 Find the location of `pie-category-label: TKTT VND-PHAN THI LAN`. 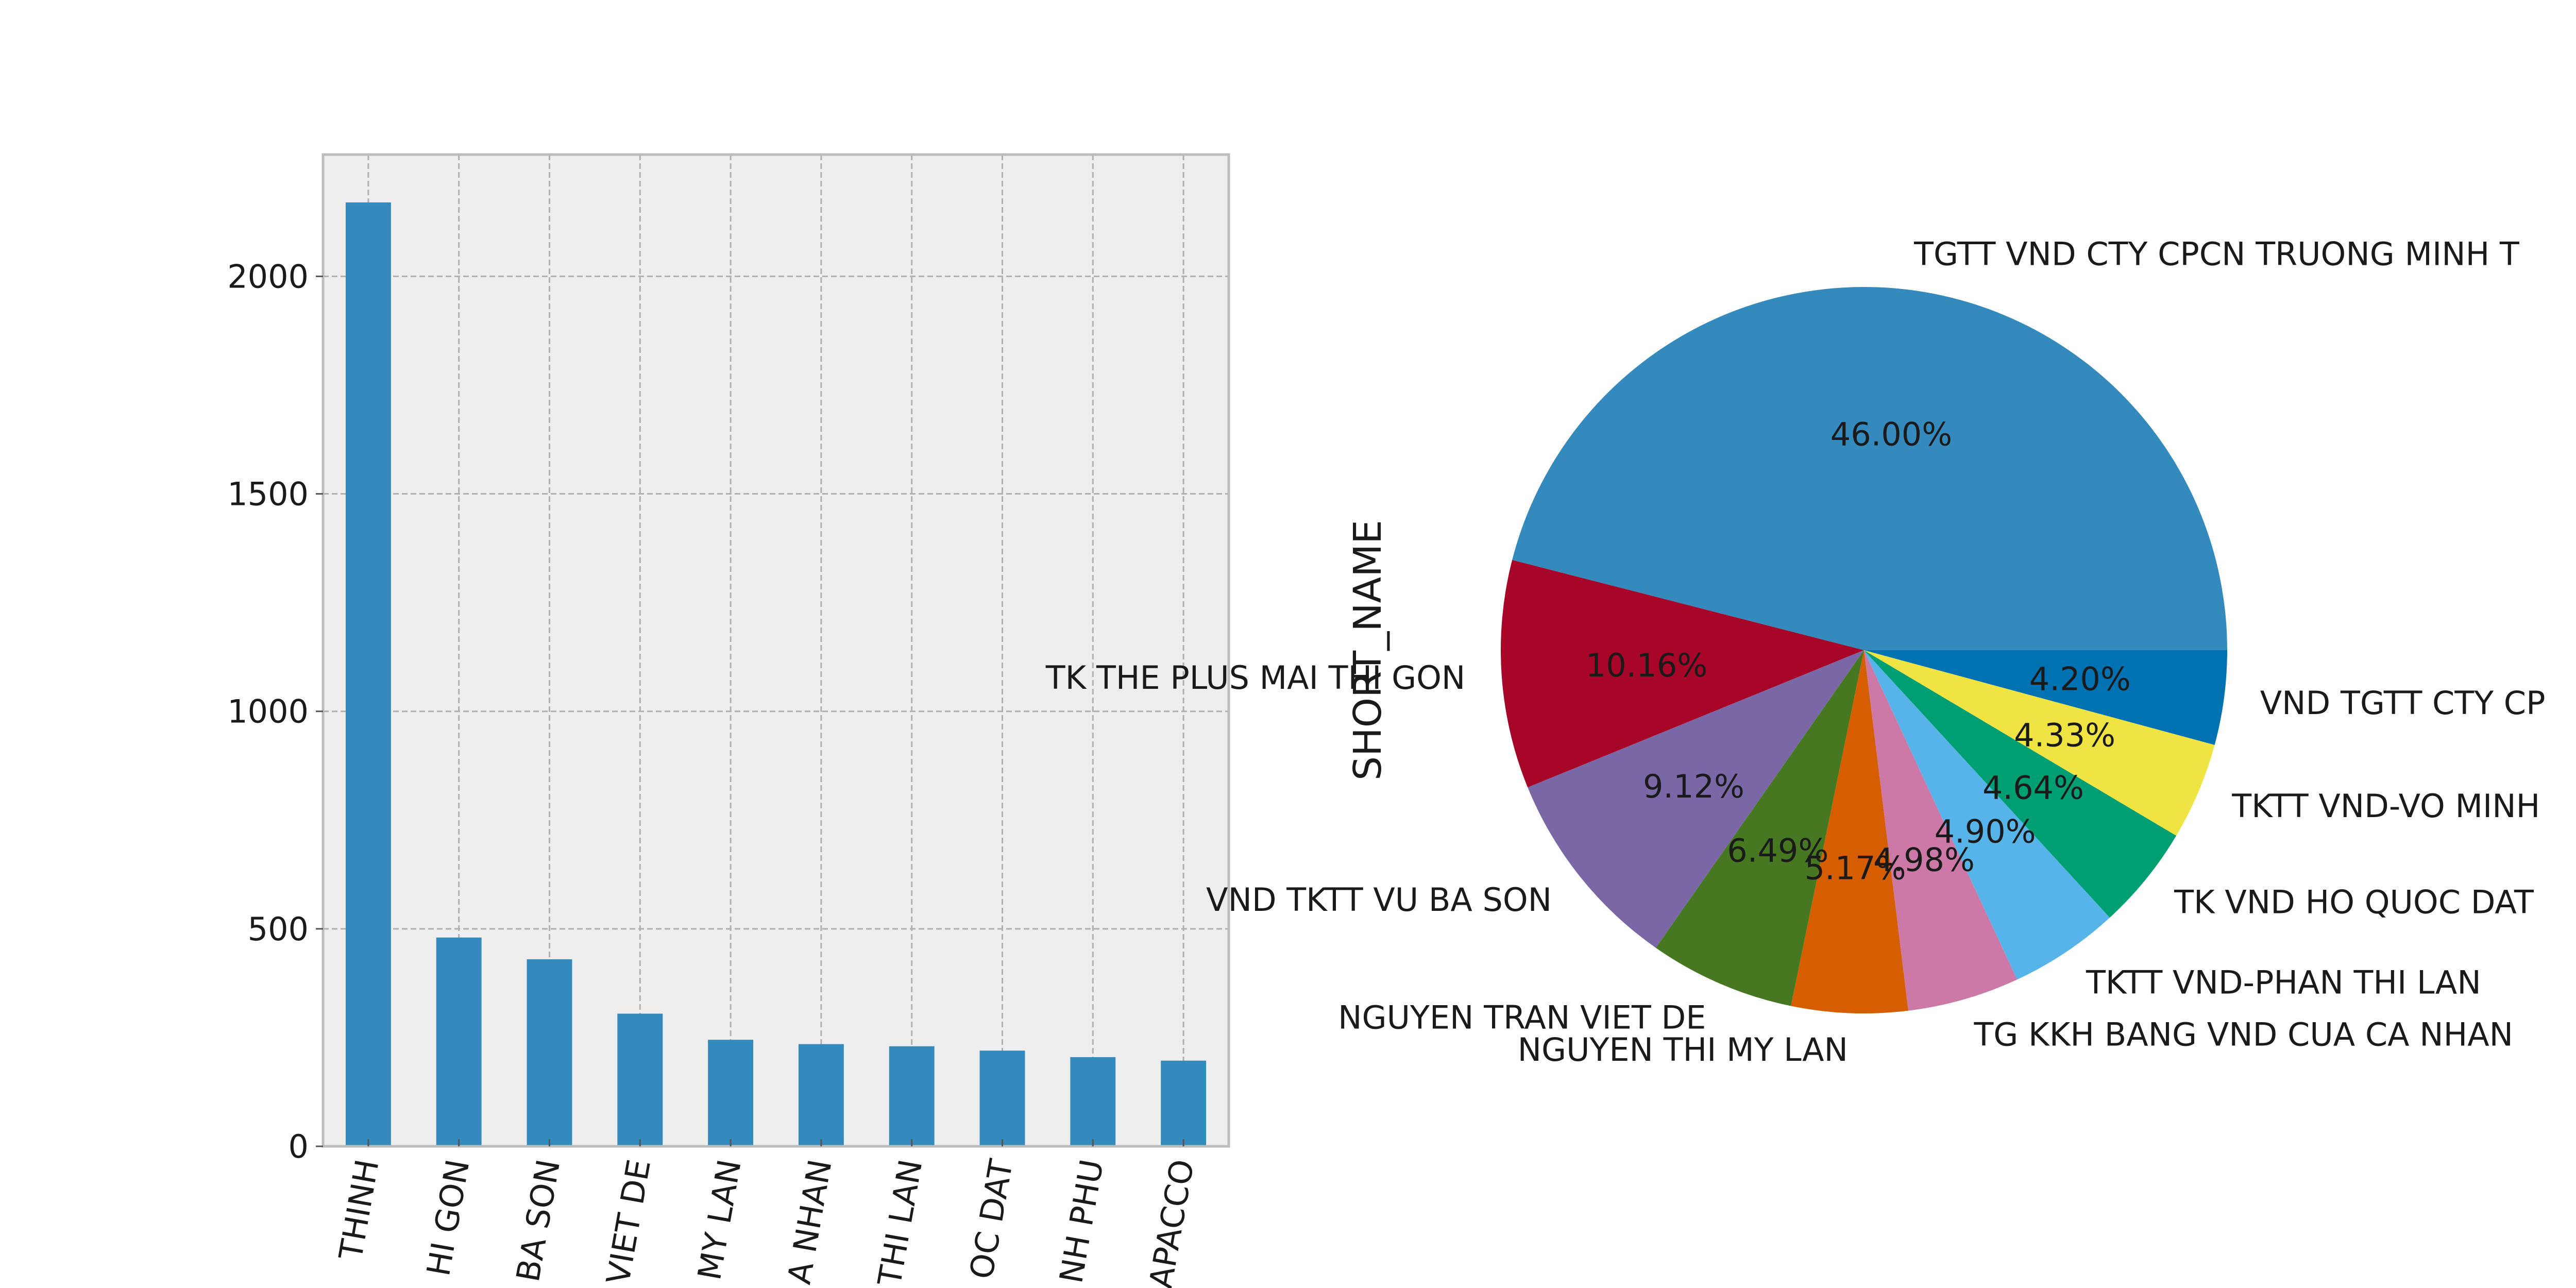

pie-category-label: TKTT VND-PHAN THI LAN is located at coordinates (2283, 983).